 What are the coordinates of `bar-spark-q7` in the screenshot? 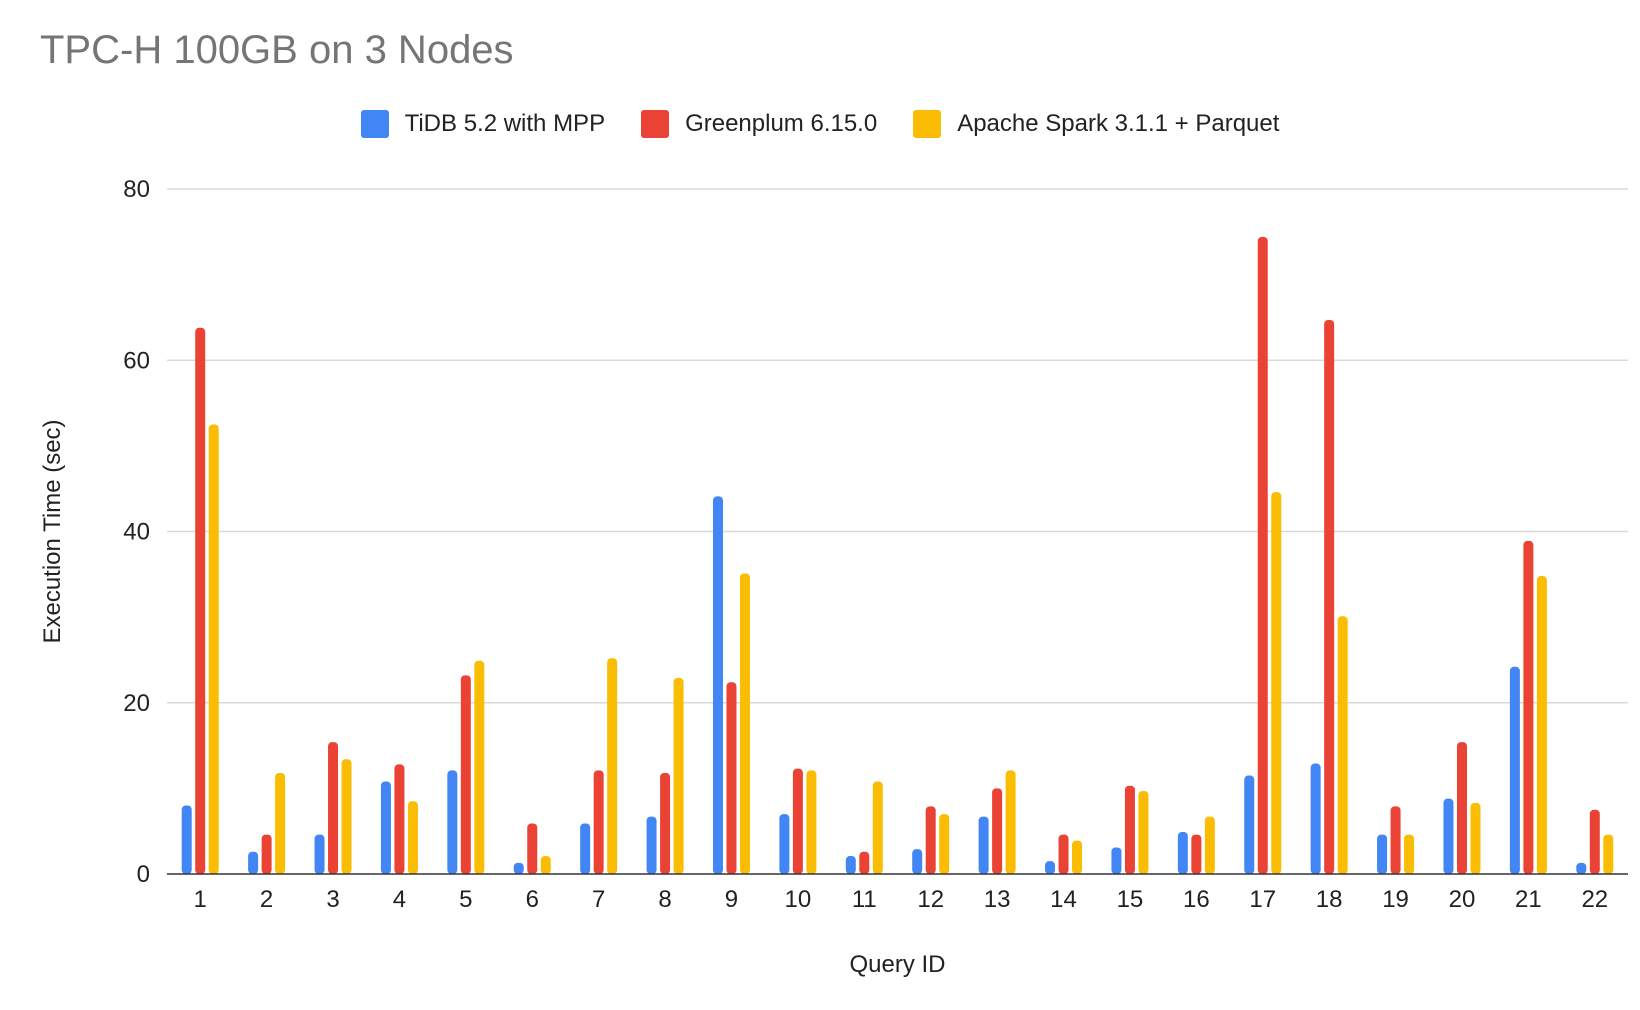 It's located at (612, 766).